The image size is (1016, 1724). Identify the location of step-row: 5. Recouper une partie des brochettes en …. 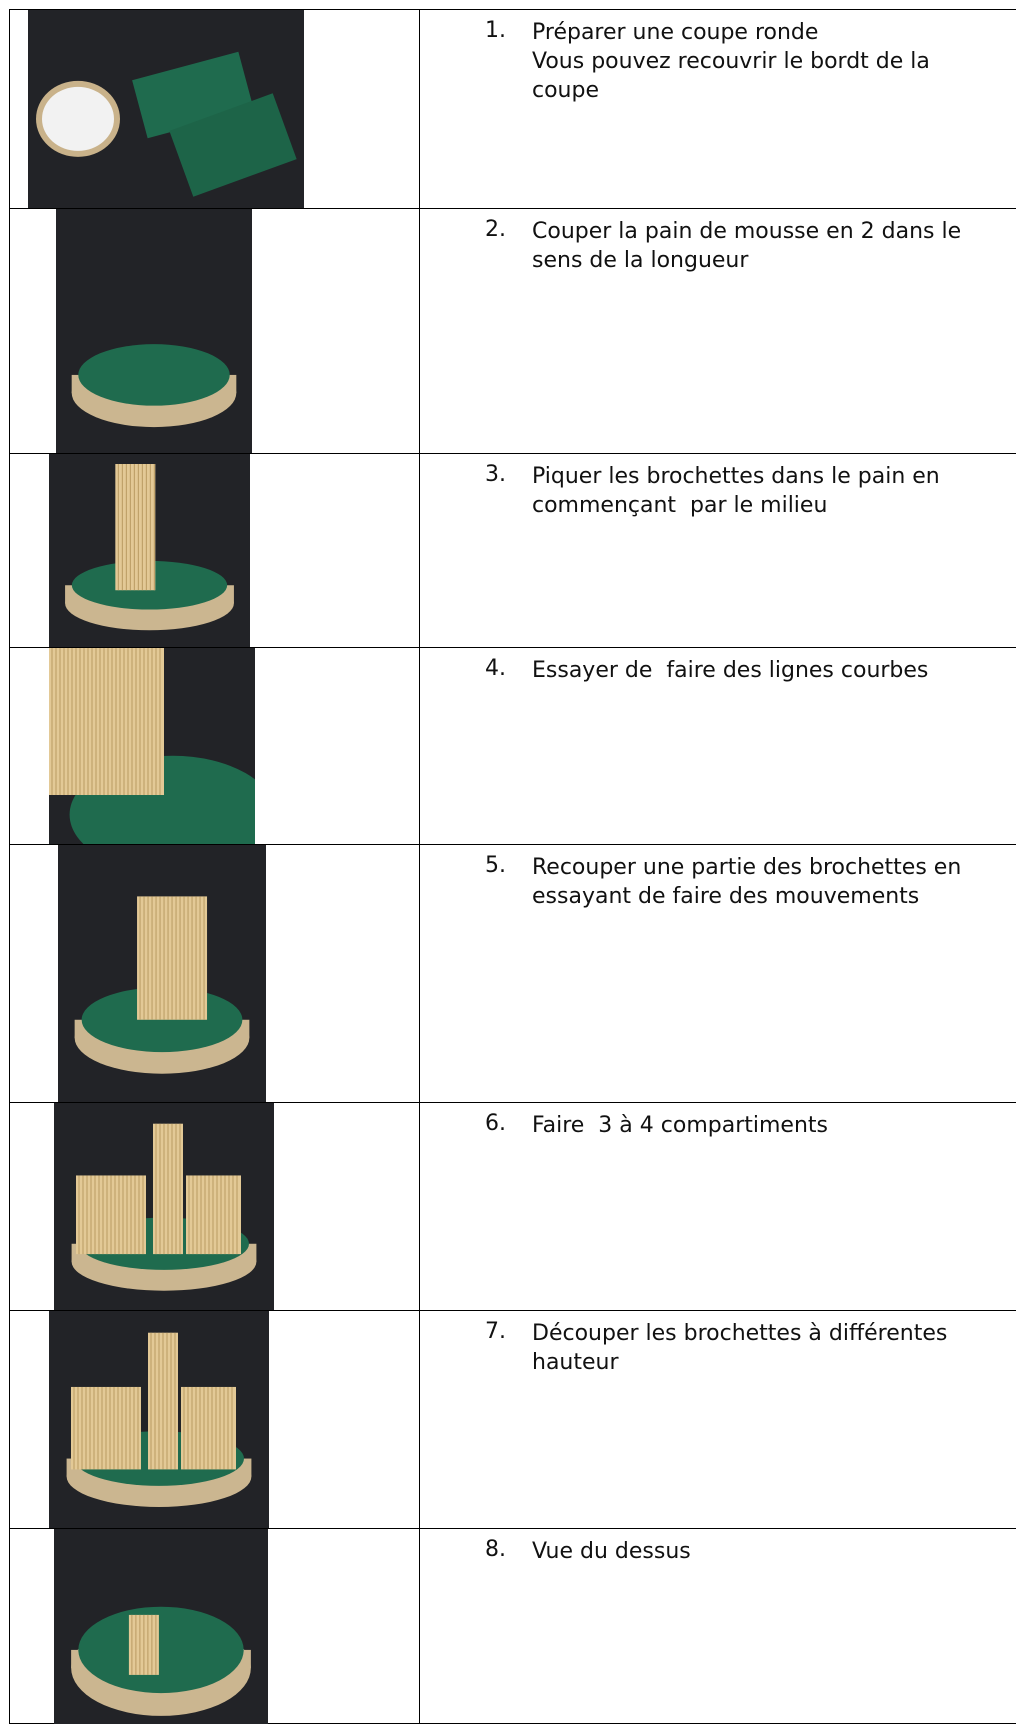
(512, 973).